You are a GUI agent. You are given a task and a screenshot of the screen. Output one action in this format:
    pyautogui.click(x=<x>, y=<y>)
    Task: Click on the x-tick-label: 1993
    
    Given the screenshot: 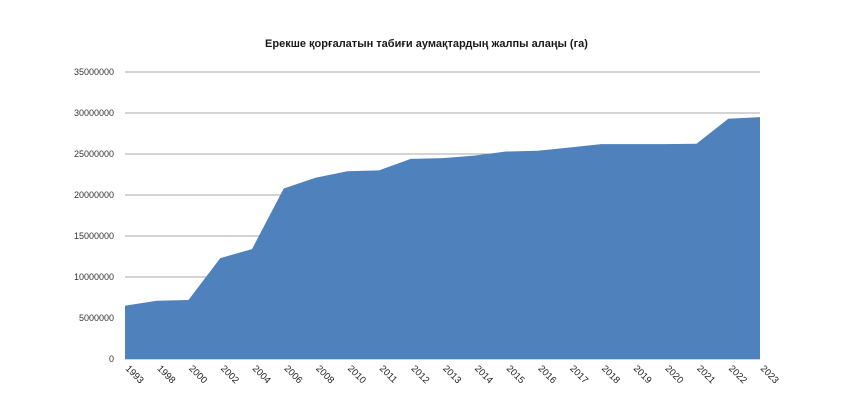 What is the action you would take?
    pyautogui.click(x=134, y=374)
    